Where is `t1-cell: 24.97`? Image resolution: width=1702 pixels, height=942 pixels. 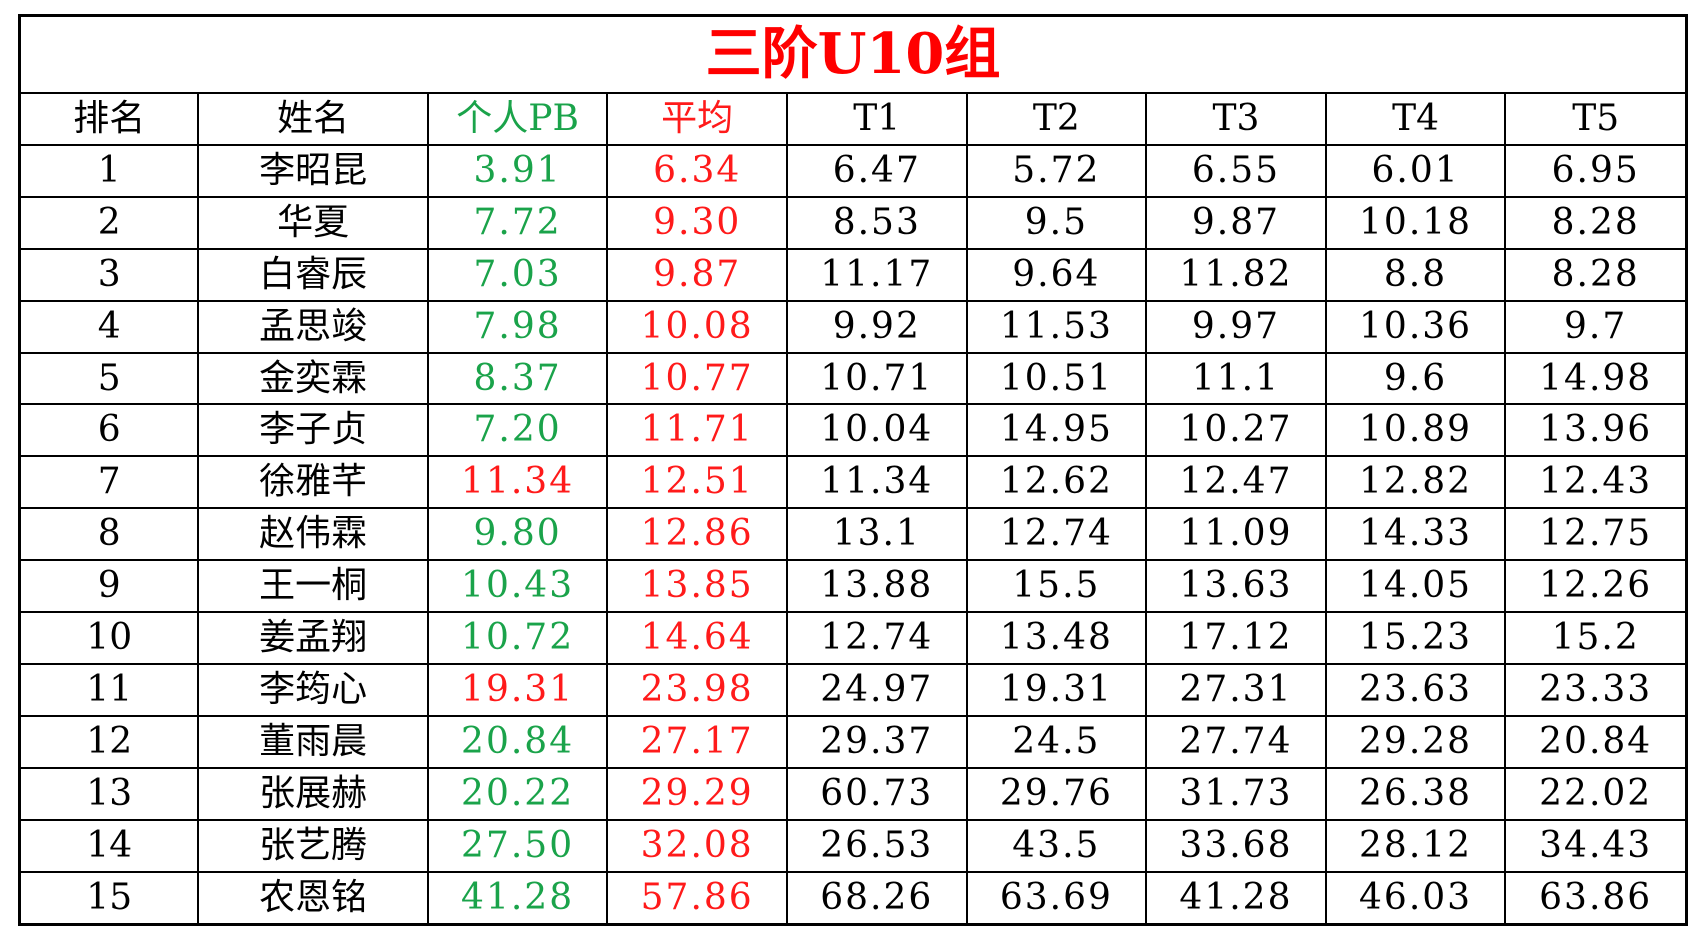
t1-cell: 24.97 is located at coordinates (876, 690).